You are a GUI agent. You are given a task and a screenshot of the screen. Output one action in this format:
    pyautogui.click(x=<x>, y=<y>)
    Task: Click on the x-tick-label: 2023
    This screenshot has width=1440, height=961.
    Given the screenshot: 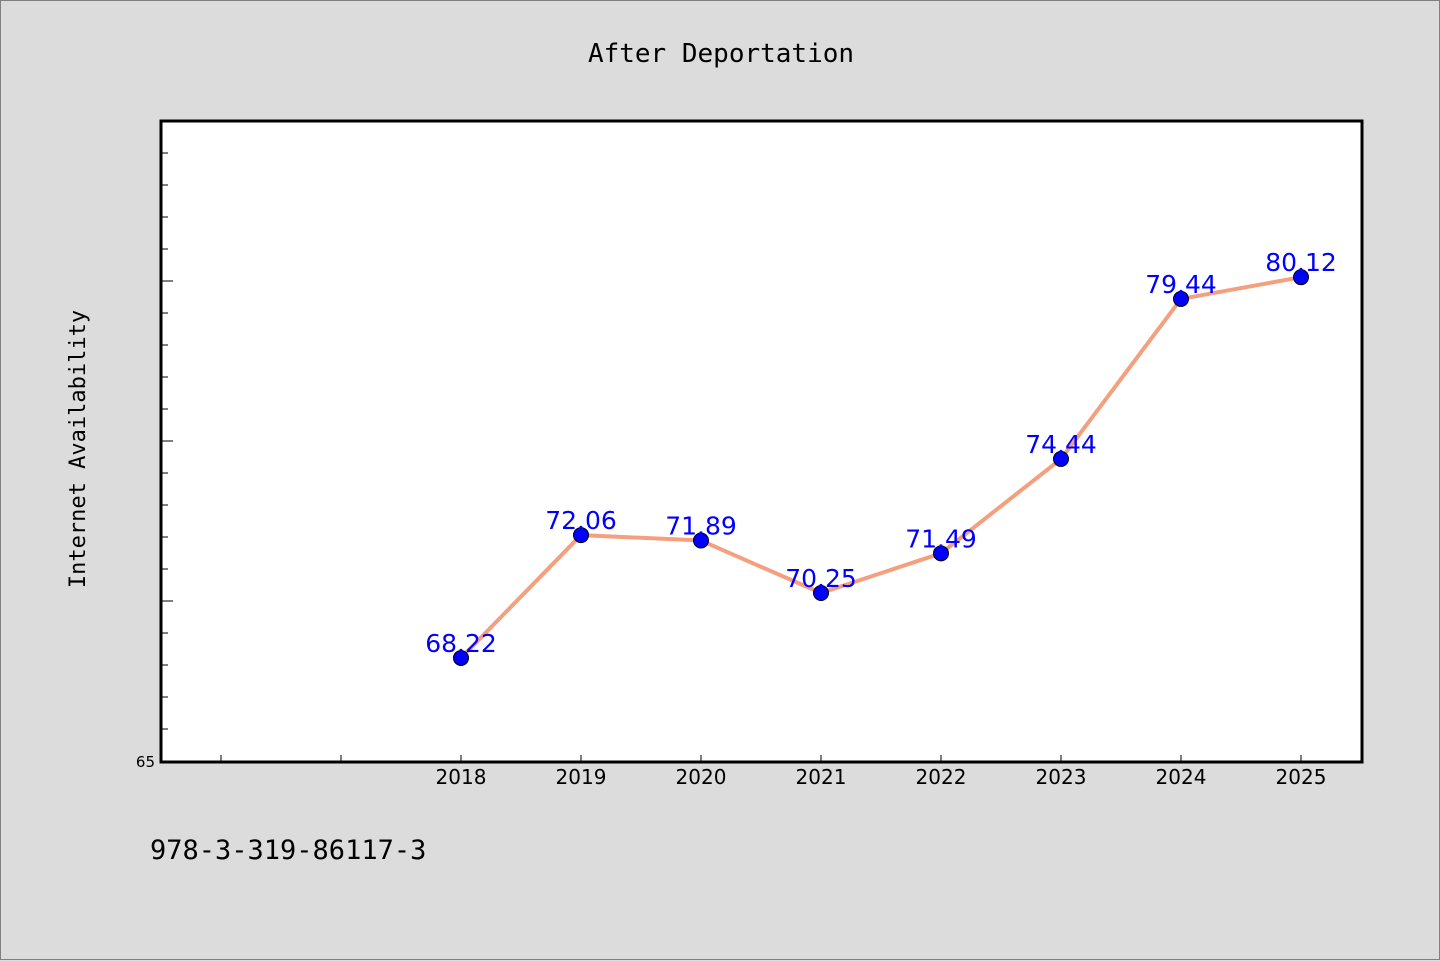 What is the action you would take?
    pyautogui.click(x=1061, y=777)
    